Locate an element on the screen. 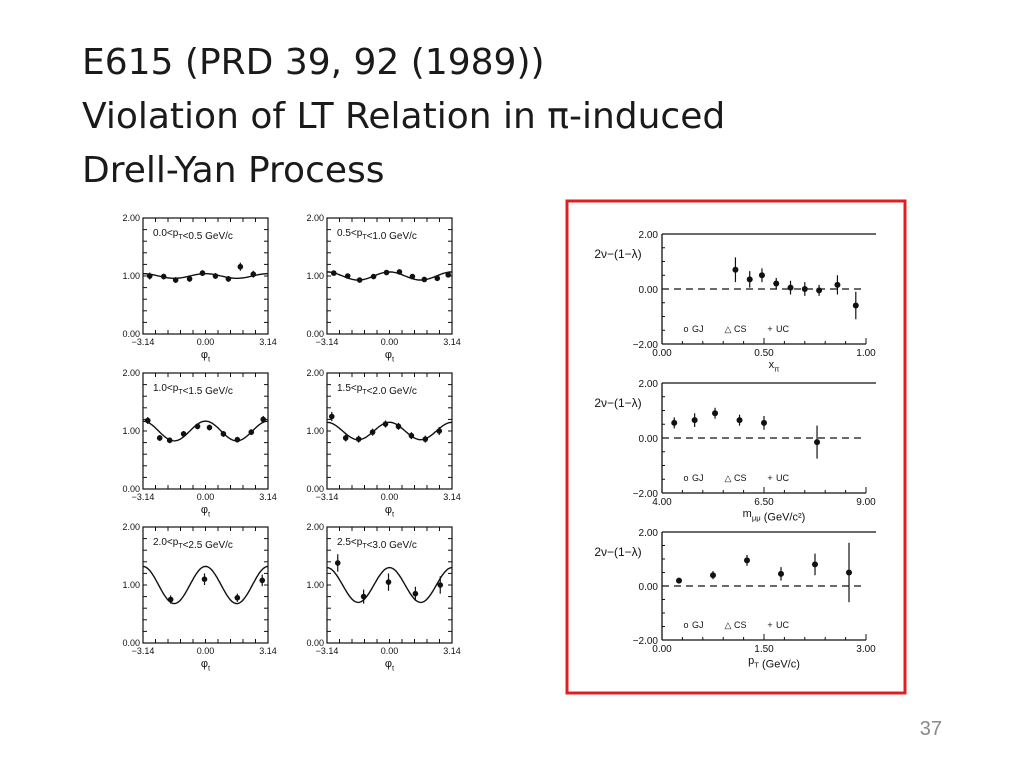 The width and height of the screenshot is (1024, 768). panel-title: 2.5<pT<3.0 GeV/c is located at coordinates (377, 544).